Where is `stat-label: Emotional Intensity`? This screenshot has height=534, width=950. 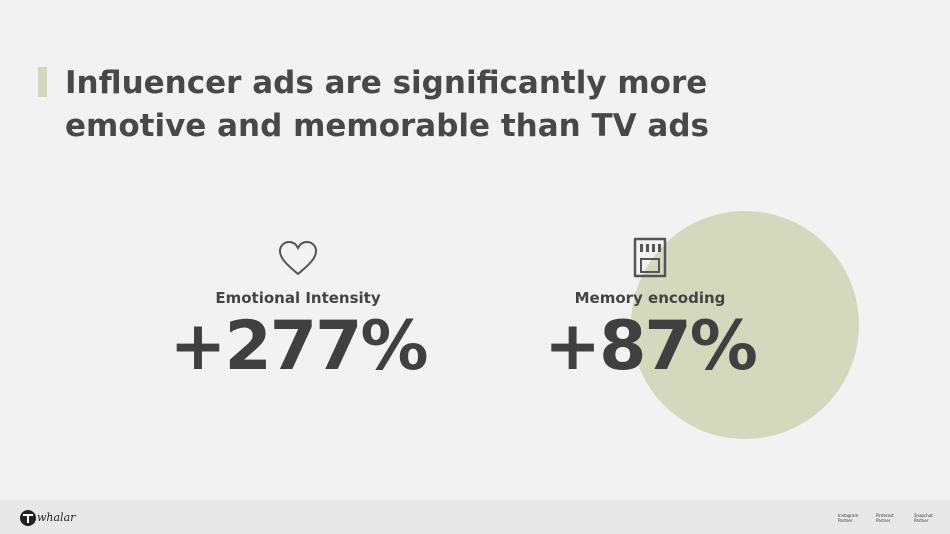
stat-label: Emotional Intensity is located at coordinates (298, 298).